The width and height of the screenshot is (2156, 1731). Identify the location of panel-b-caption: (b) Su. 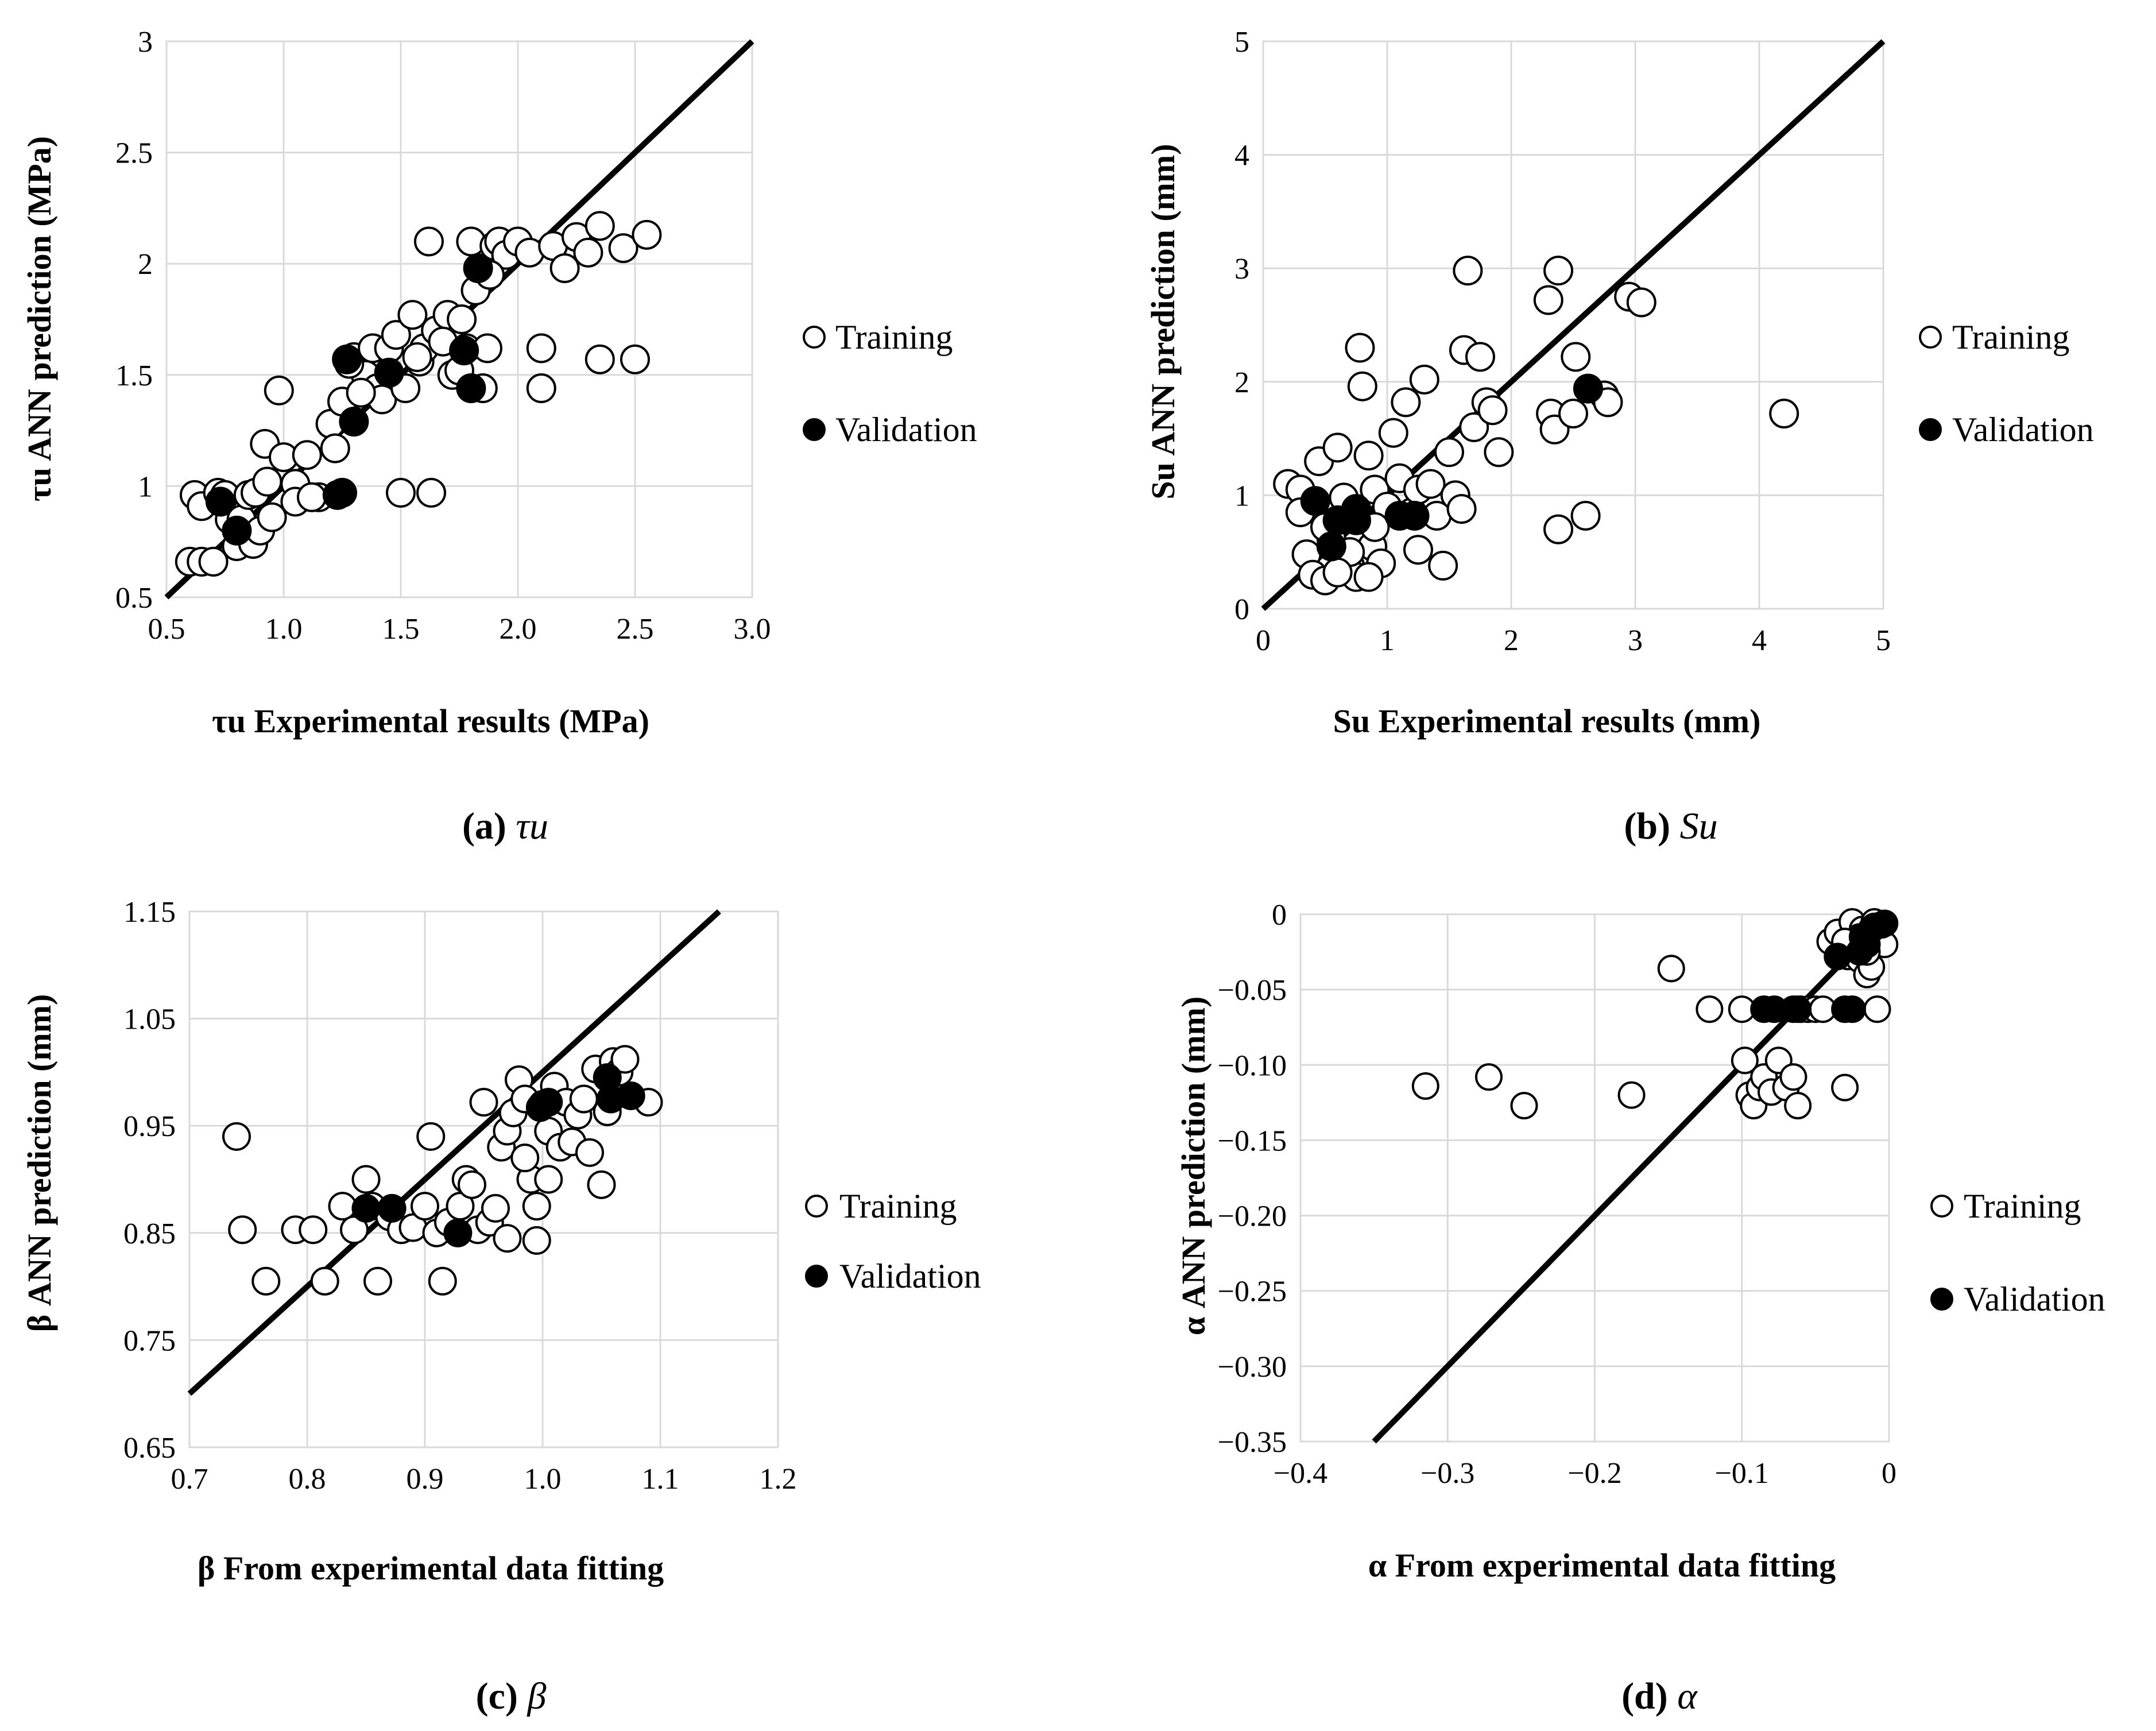
(1670, 826).